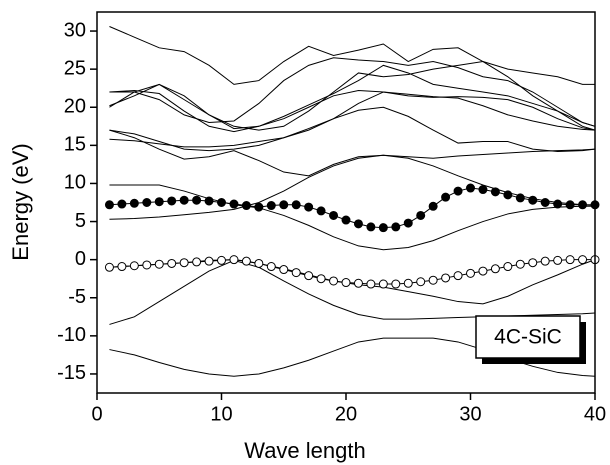  Describe the element at coordinates (221, 414) in the screenshot. I see `x-tick-label: 10` at that location.